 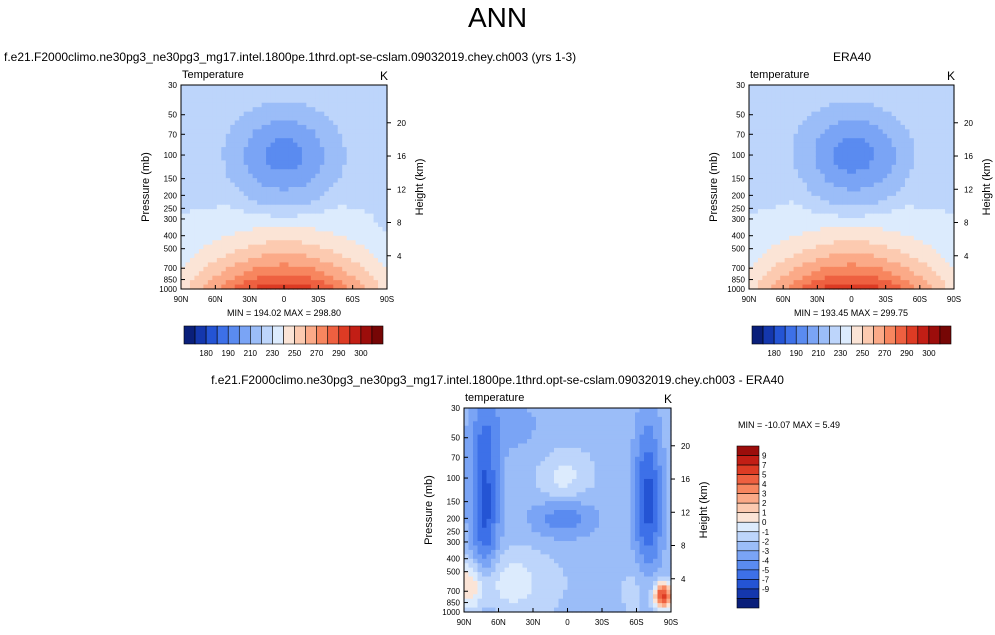 I want to click on y-tick-label: 250, so click(x=739, y=208).